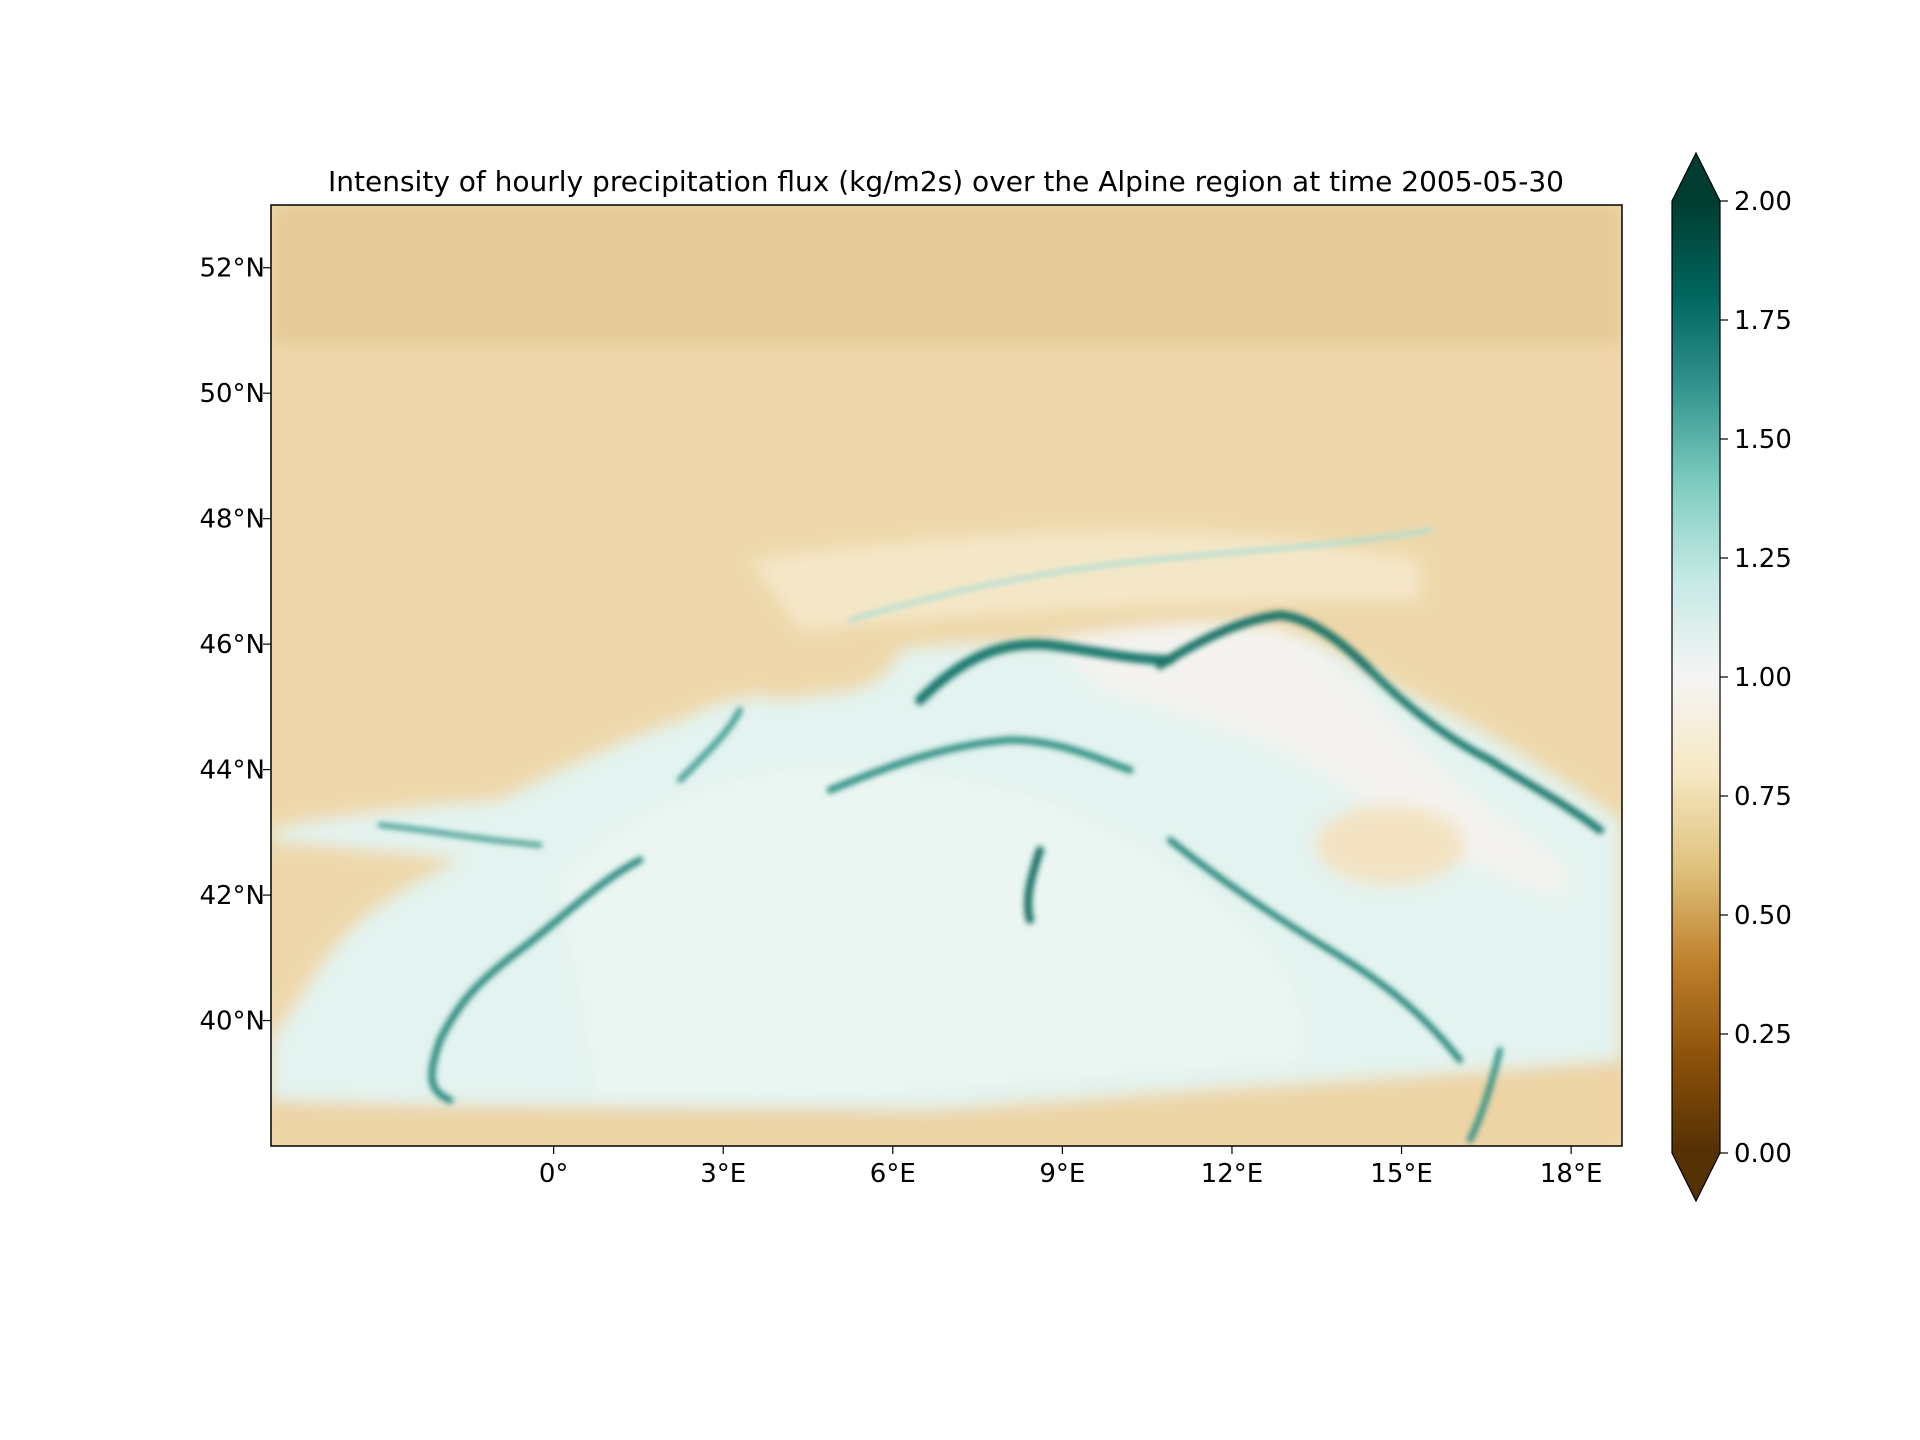 This screenshot has height=1440, width=1920. What do you see at coordinates (1062, 1174) in the screenshot?
I see `x-tick-label: 9°E` at bounding box center [1062, 1174].